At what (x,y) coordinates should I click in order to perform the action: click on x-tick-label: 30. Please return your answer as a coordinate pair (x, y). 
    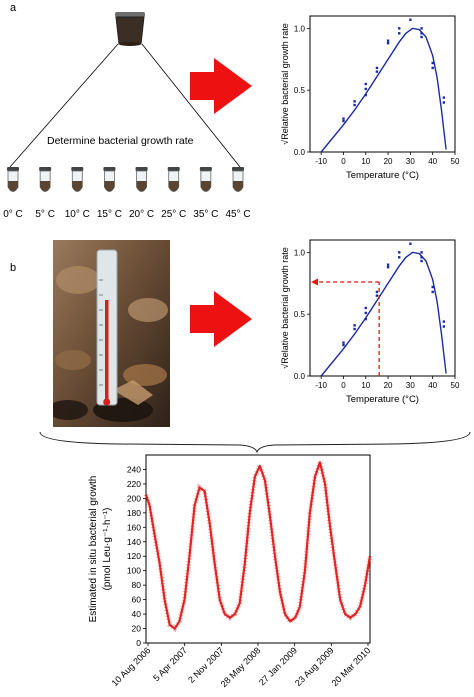
    Looking at the image, I should click on (410, 385).